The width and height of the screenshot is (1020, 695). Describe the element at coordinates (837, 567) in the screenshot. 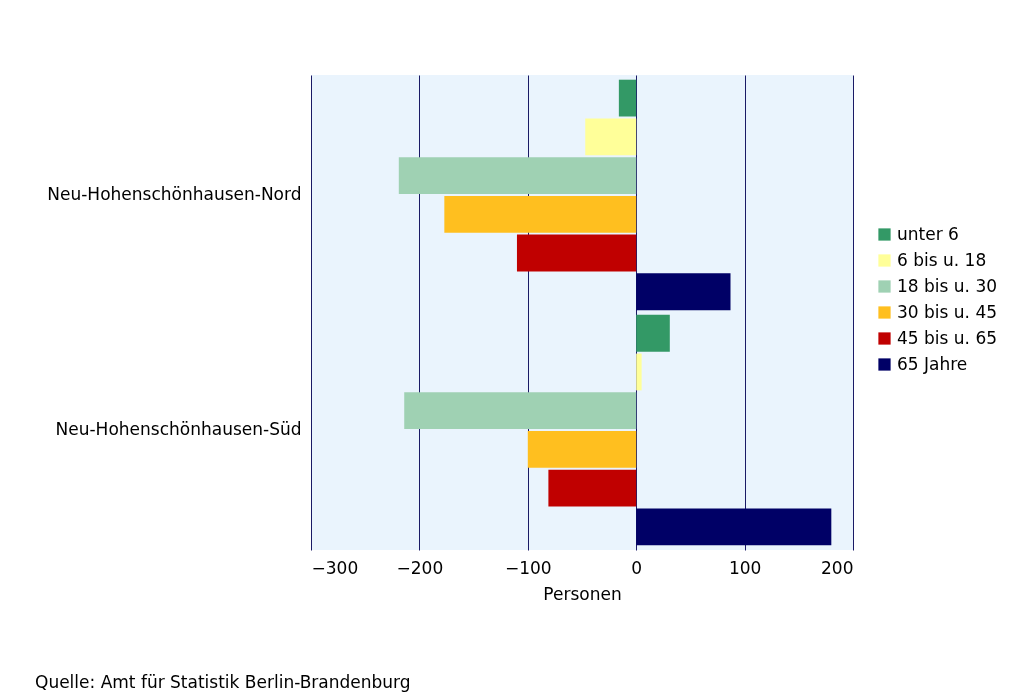

I see `x-tick-label: 200` at that location.